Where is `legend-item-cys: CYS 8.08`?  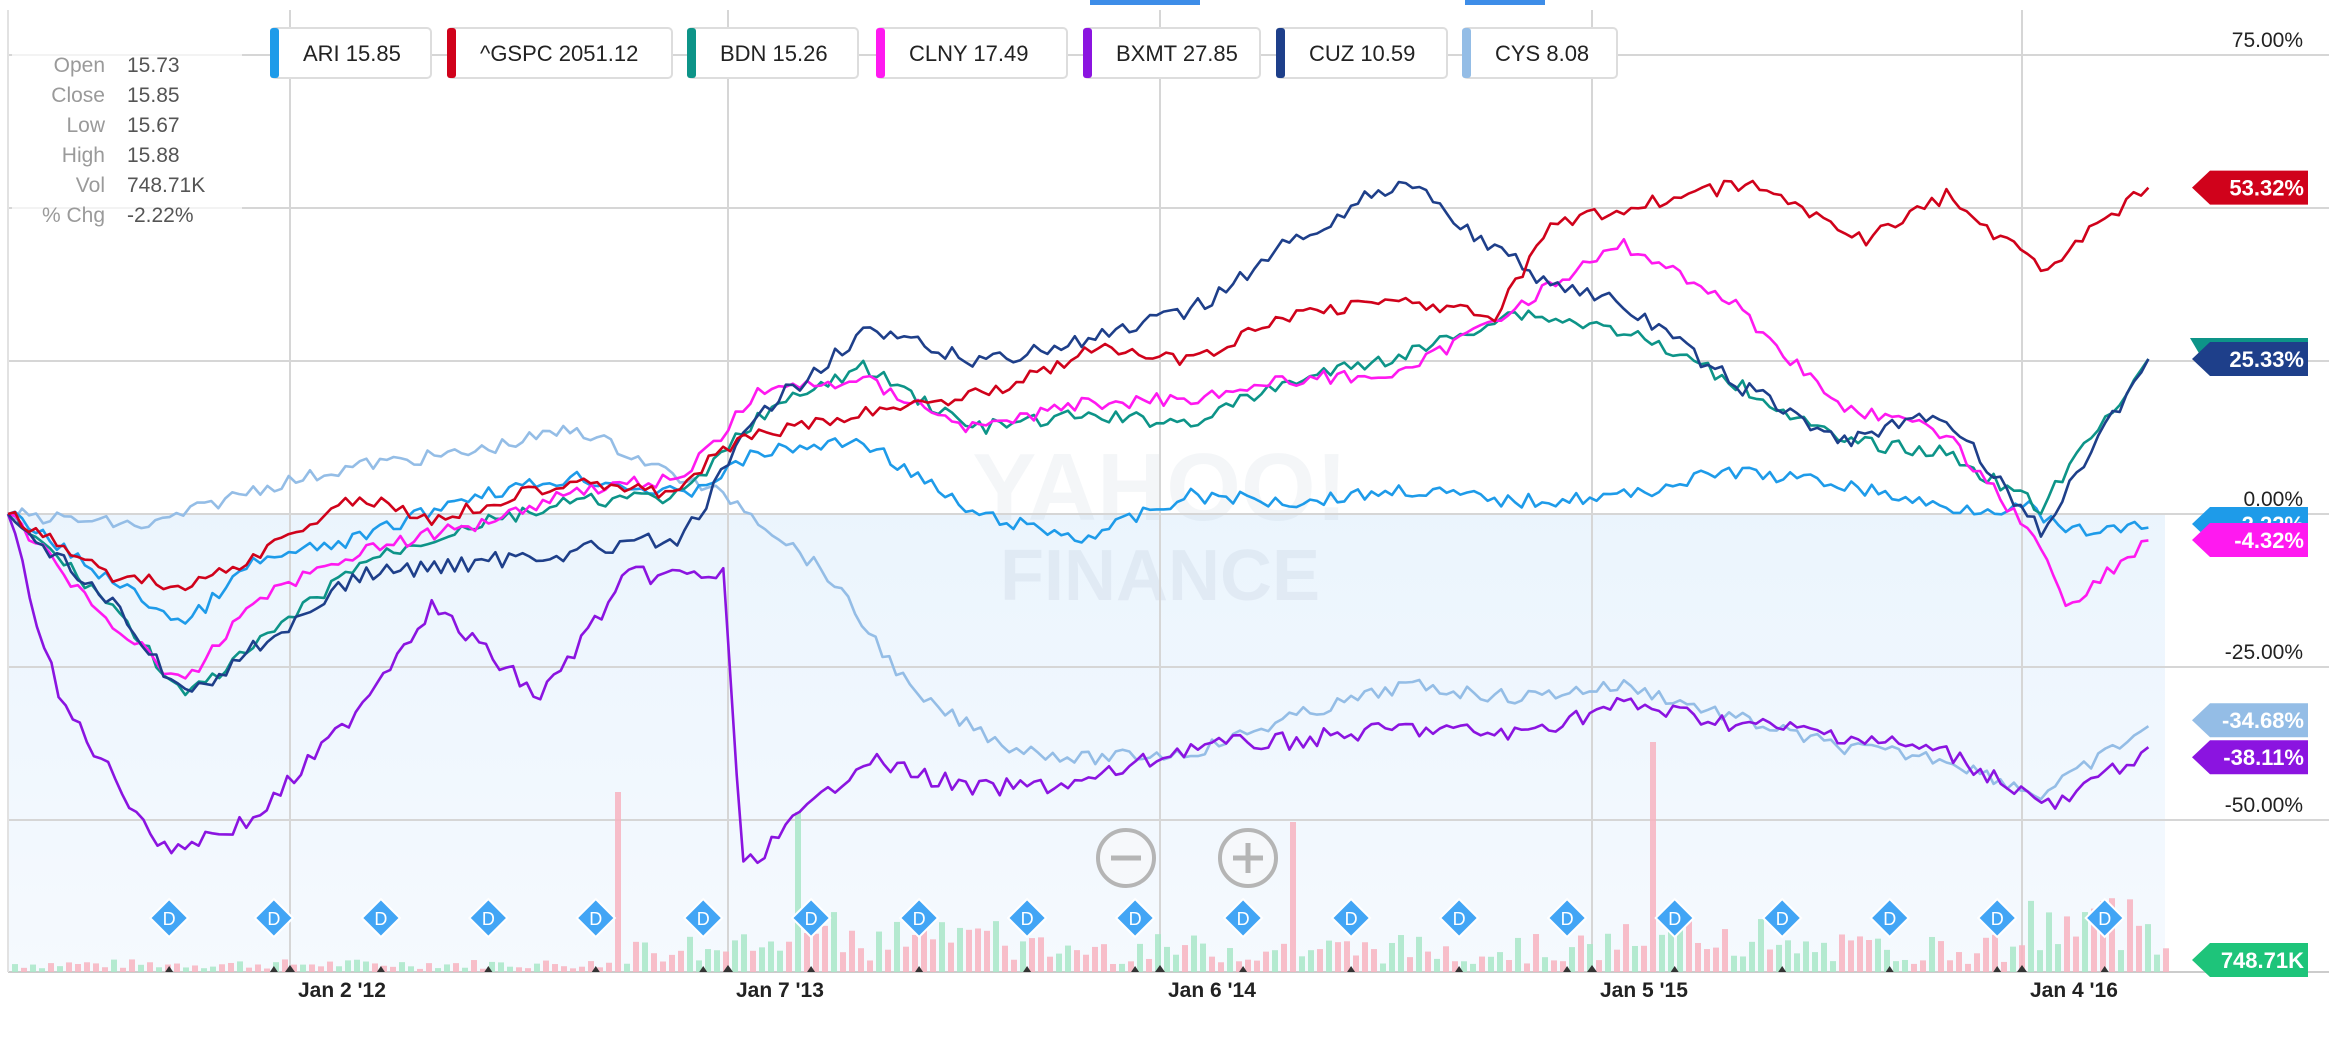
legend-item-cys: CYS 8.08 is located at coordinates (1540, 53).